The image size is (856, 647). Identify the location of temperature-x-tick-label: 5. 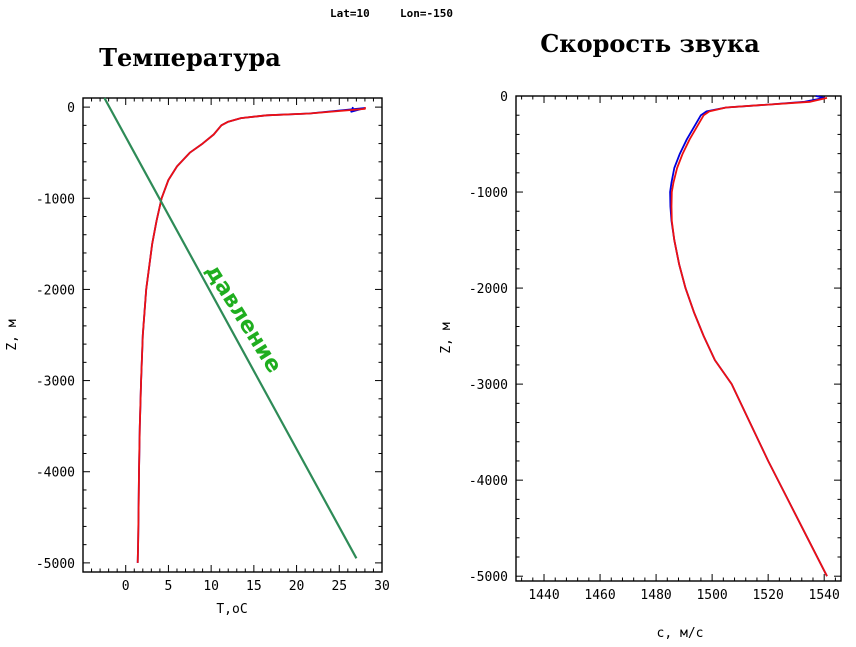
(169, 586).